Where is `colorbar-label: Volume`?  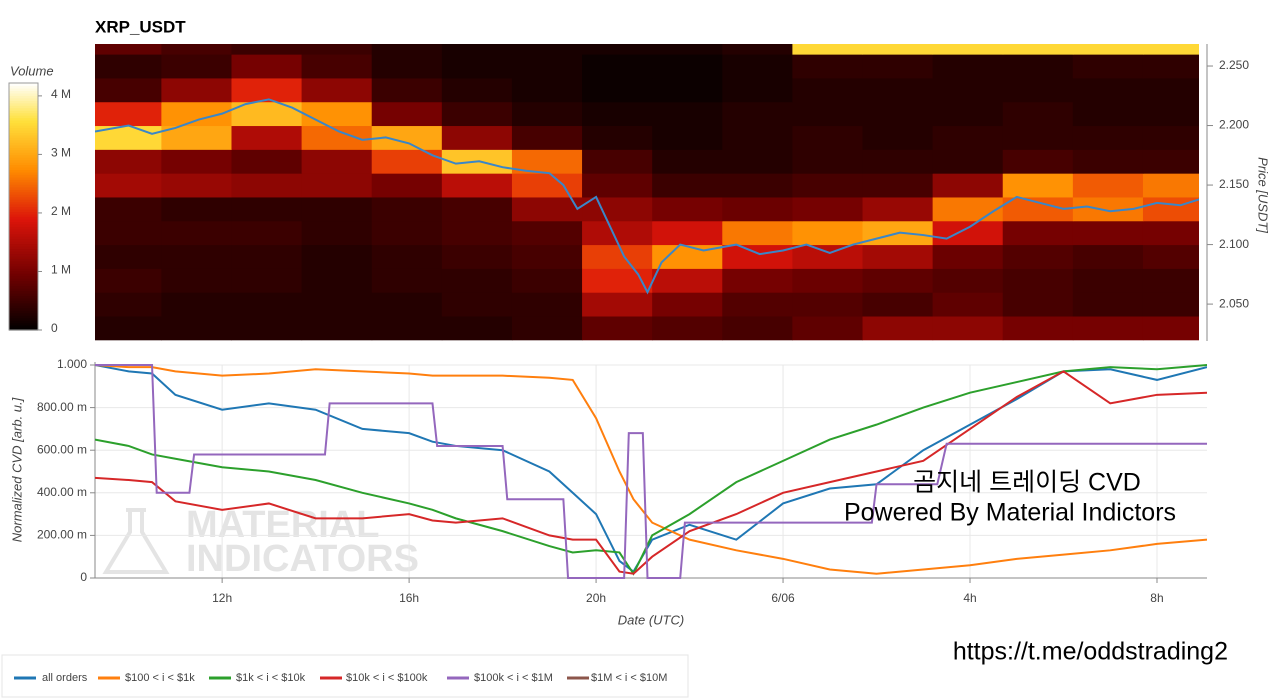 colorbar-label: Volume is located at coordinates (32, 70).